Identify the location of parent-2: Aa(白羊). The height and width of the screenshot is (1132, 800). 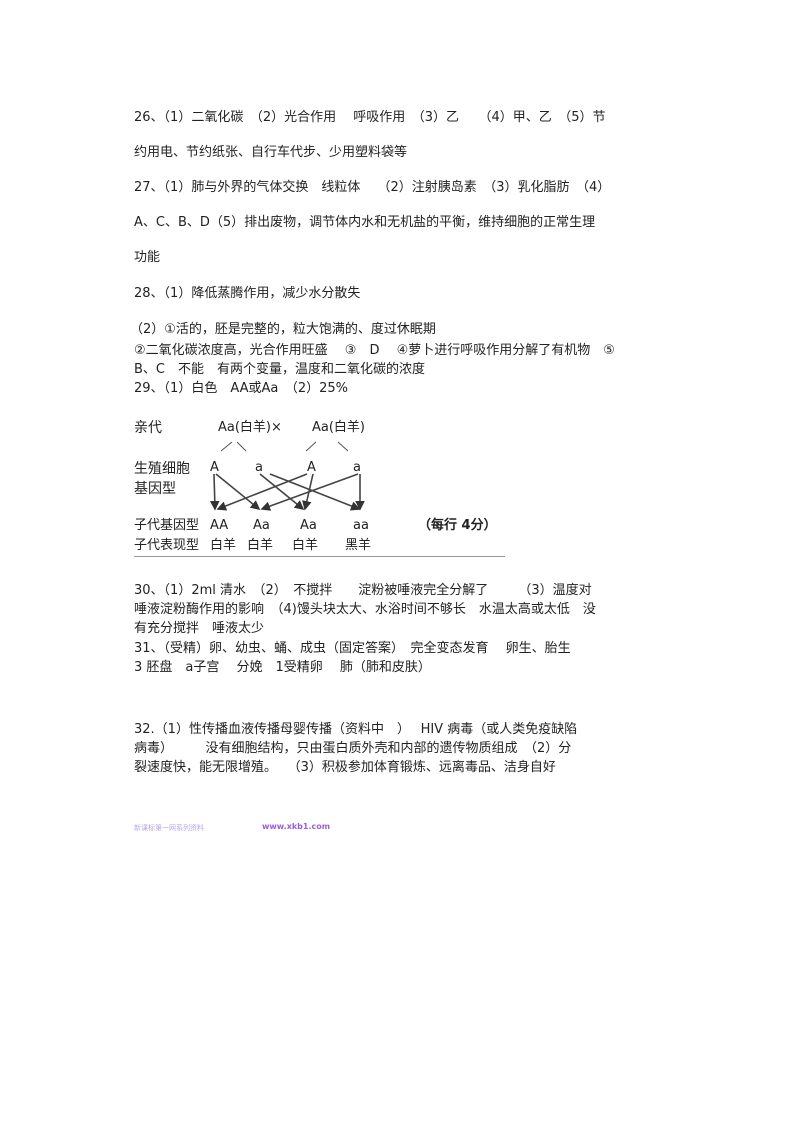
(339, 427).